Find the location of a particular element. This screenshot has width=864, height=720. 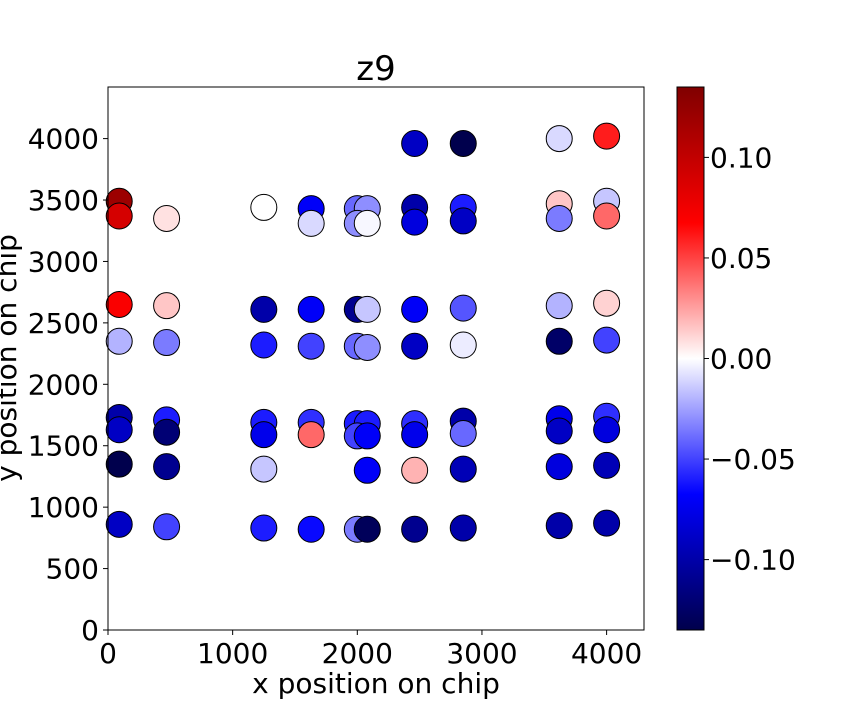

y-axis-ticks: 0 500 1000 1500 2000 2500 3000 3500 4000 is located at coordinates (68, 385).